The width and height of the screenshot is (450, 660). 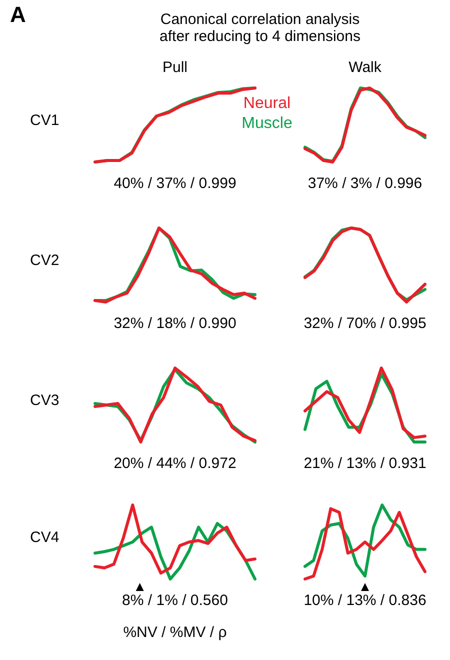 I want to click on text: %NV / %MV / ρ, so click(x=175, y=632).